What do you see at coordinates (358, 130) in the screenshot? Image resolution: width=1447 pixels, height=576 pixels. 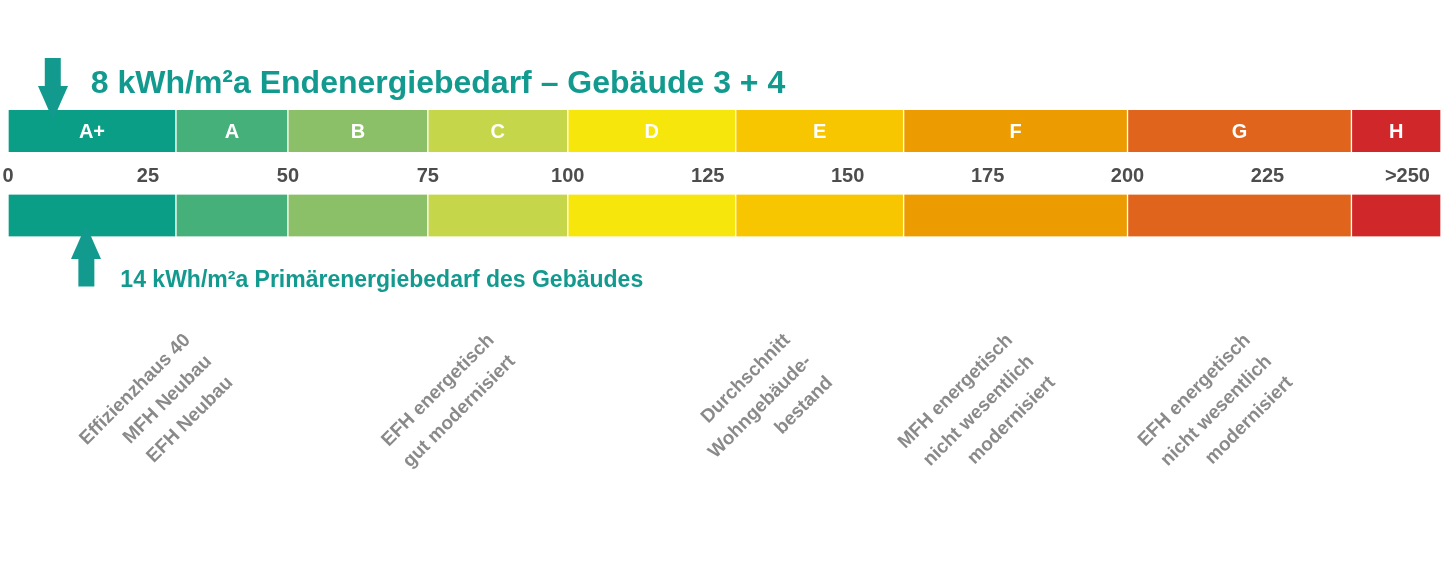 I see `series-label: B` at bounding box center [358, 130].